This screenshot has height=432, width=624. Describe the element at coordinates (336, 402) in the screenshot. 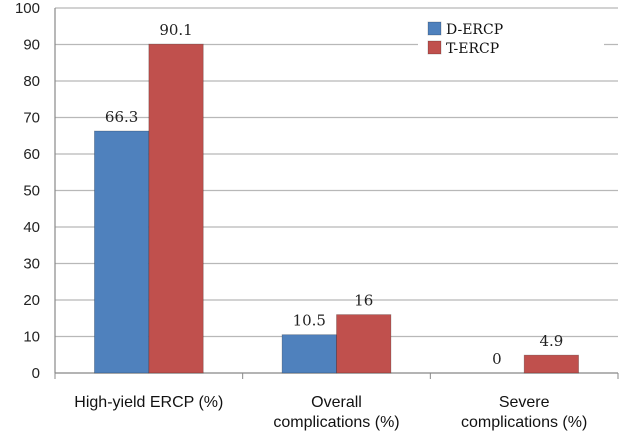

I see `x-tick-label: Overall` at that location.